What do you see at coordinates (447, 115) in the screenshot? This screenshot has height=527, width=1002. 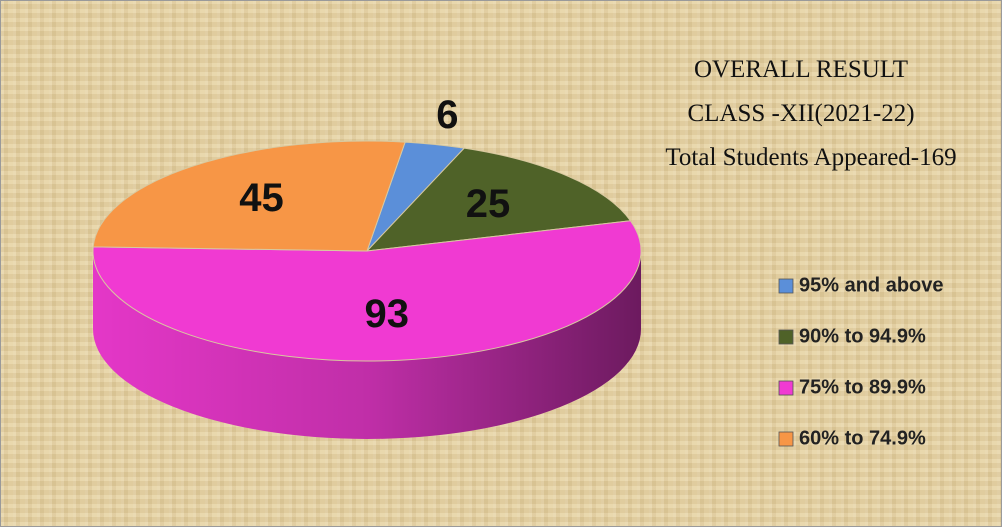 I see `data-label: 6` at bounding box center [447, 115].